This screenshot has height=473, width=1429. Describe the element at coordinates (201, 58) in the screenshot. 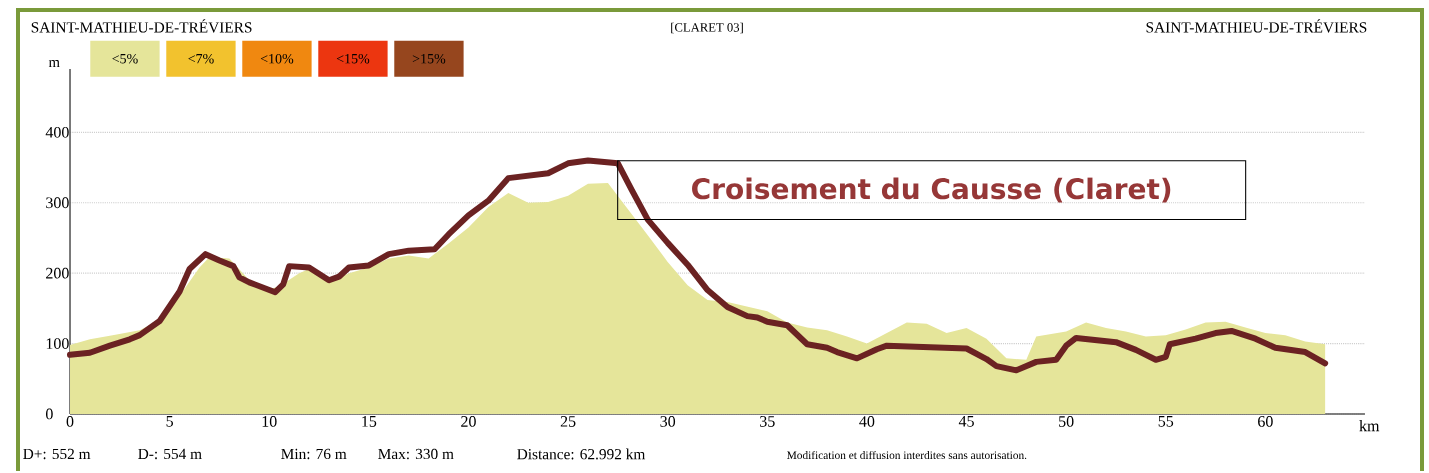

I see `text: <7%` at that location.